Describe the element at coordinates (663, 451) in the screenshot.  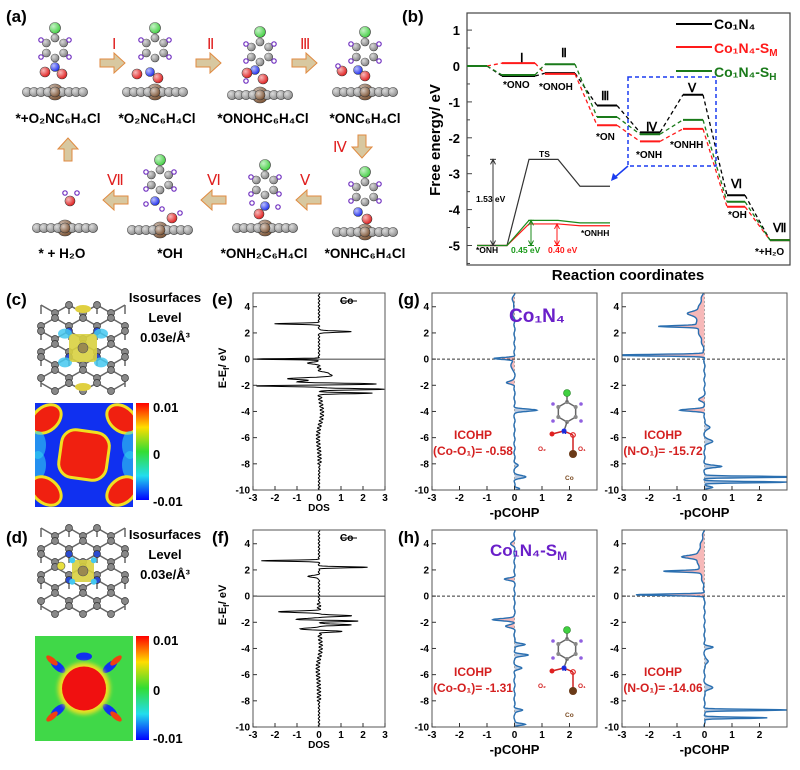
I see `icohp-value: (N-O₁)= -15.72` at that location.